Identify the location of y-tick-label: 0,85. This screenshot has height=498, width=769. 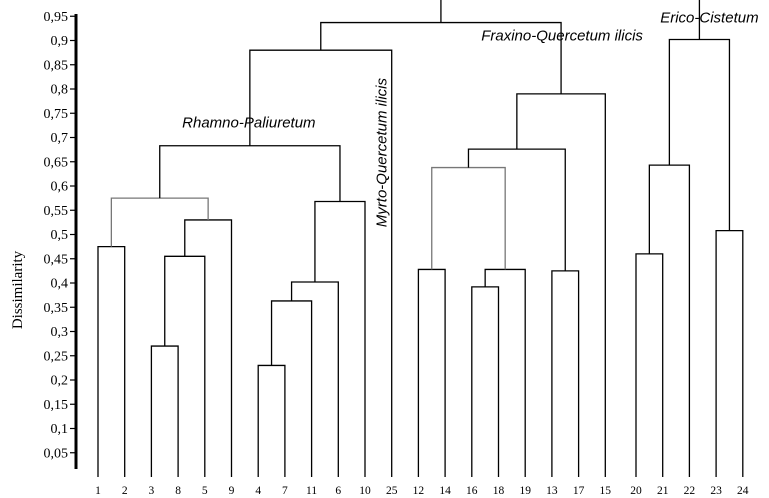
(56, 65).